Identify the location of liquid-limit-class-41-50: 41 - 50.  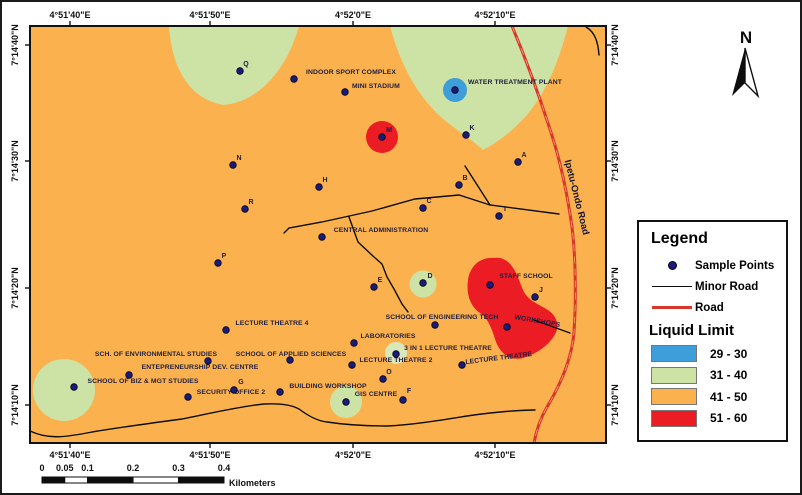
(713, 397).